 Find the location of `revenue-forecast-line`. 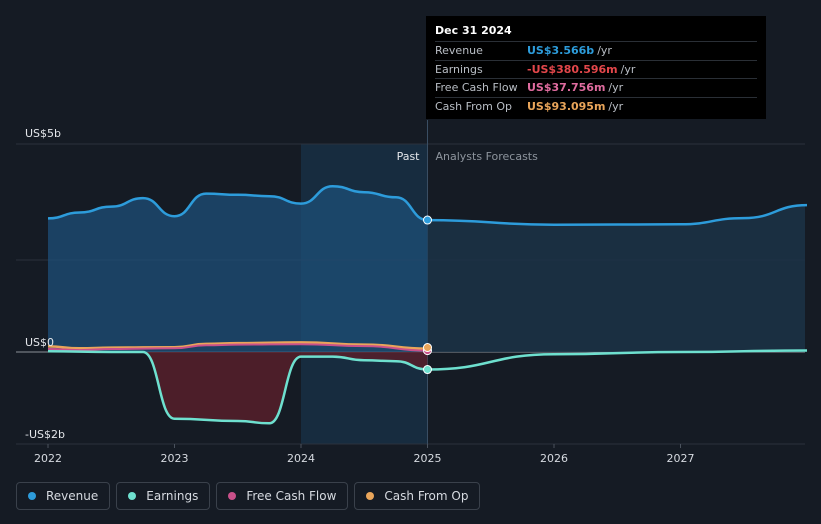

revenue-forecast-line is located at coordinates (617, 214).